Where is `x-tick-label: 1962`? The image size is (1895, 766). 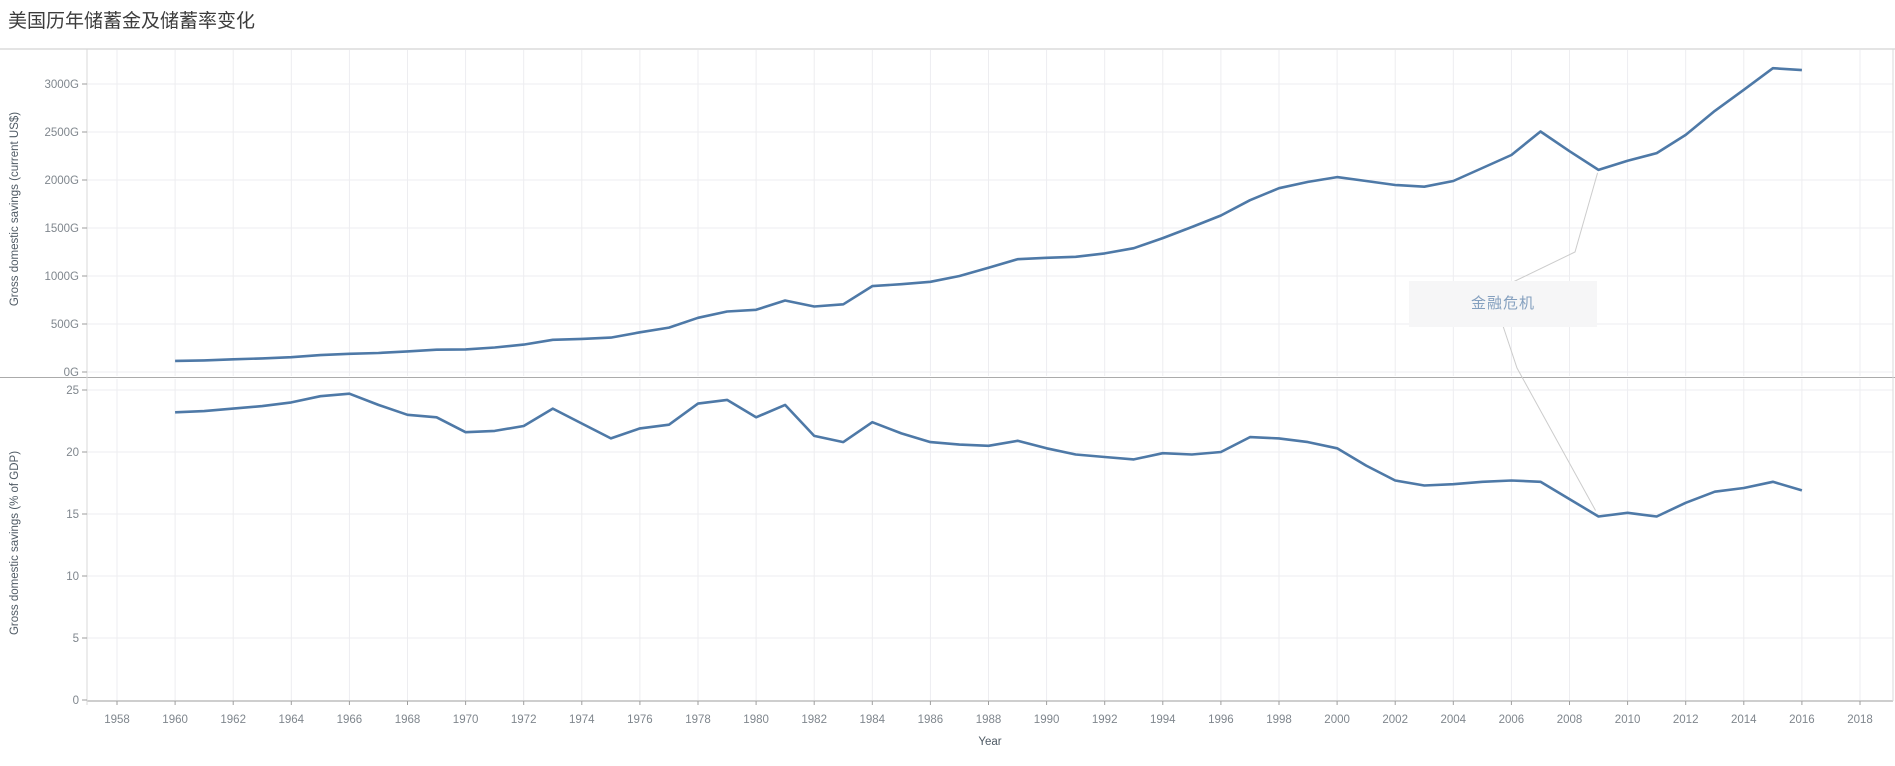
x-tick-label: 1962 is located at coordinates (233, 720).